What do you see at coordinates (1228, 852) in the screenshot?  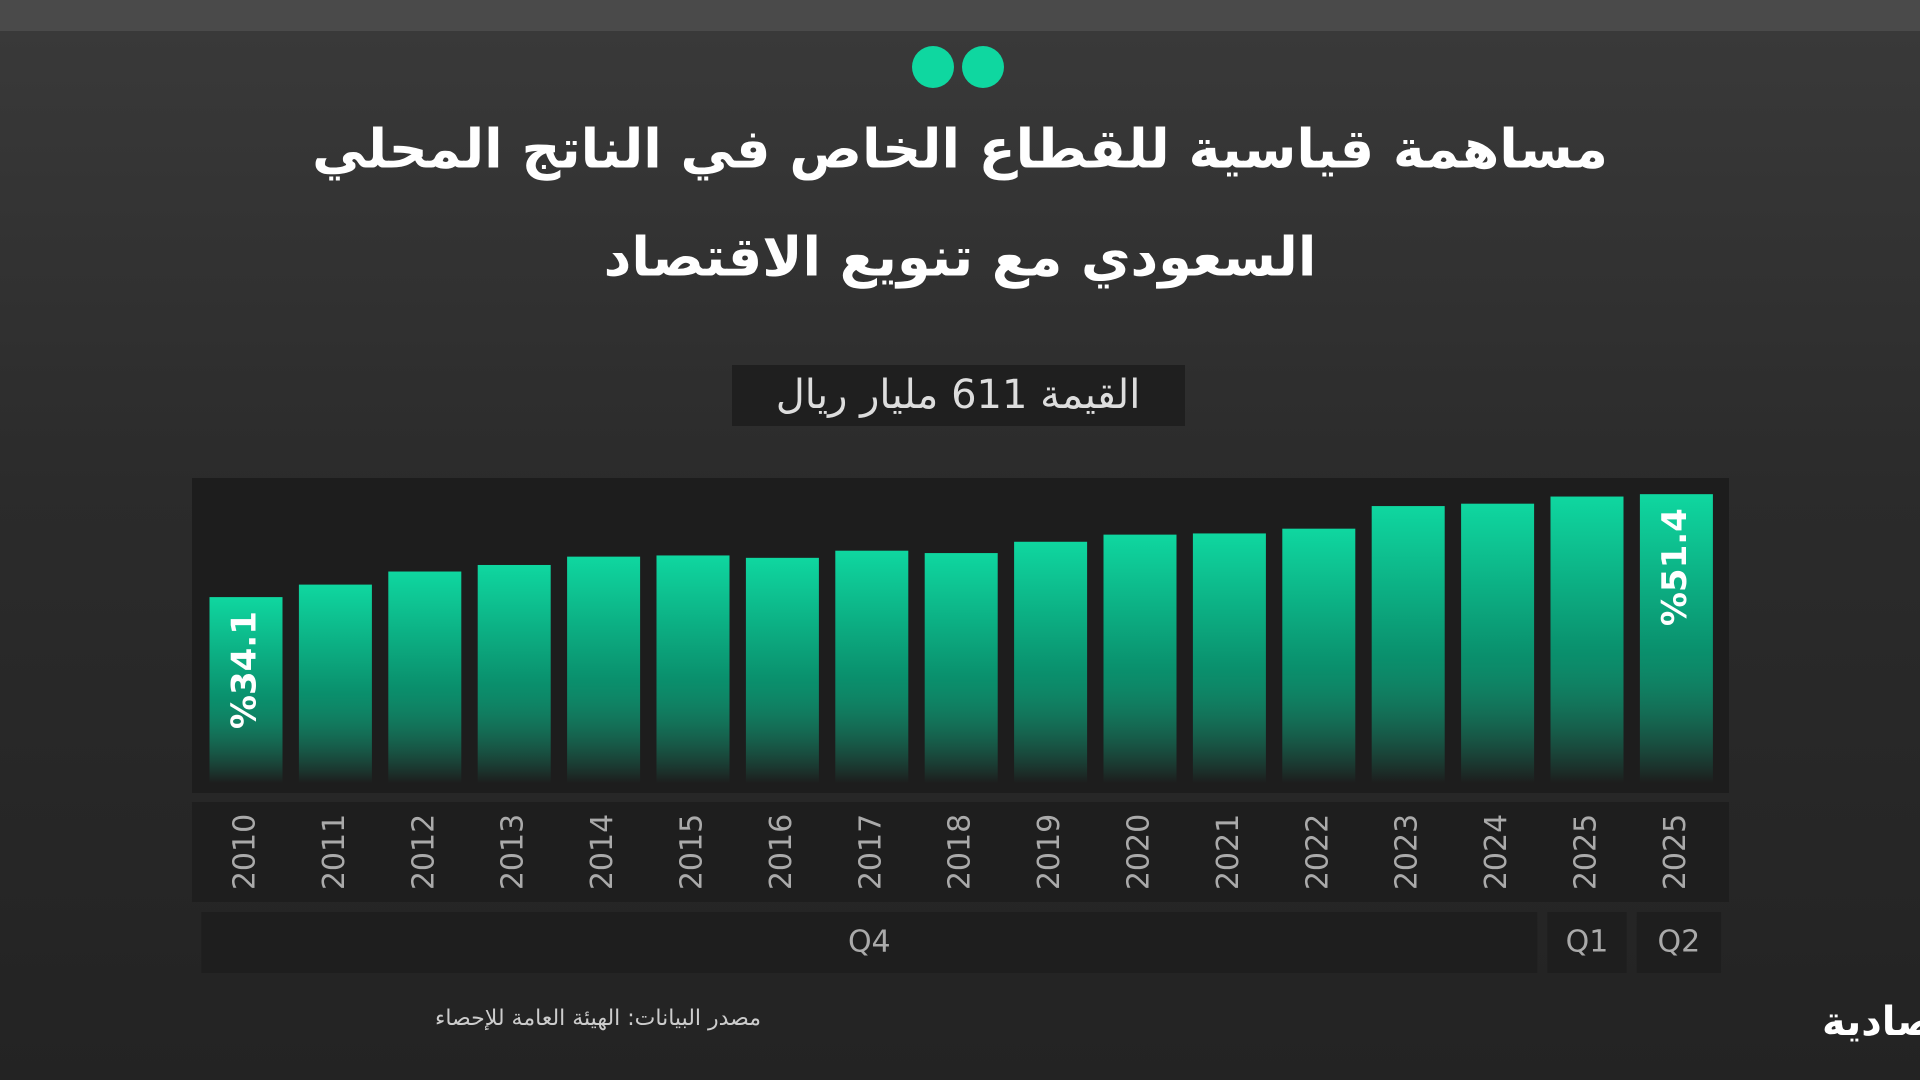 I see `x-tick-label: 2021` at bounding box center [1228, 852].